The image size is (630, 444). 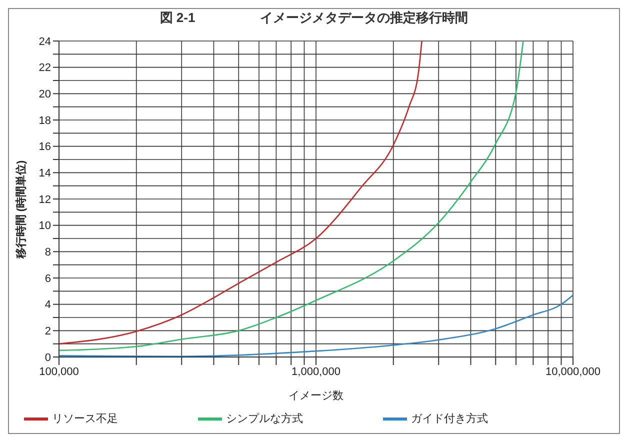 I want to click on y-tick-label: 20, so click(x=44, y=94).